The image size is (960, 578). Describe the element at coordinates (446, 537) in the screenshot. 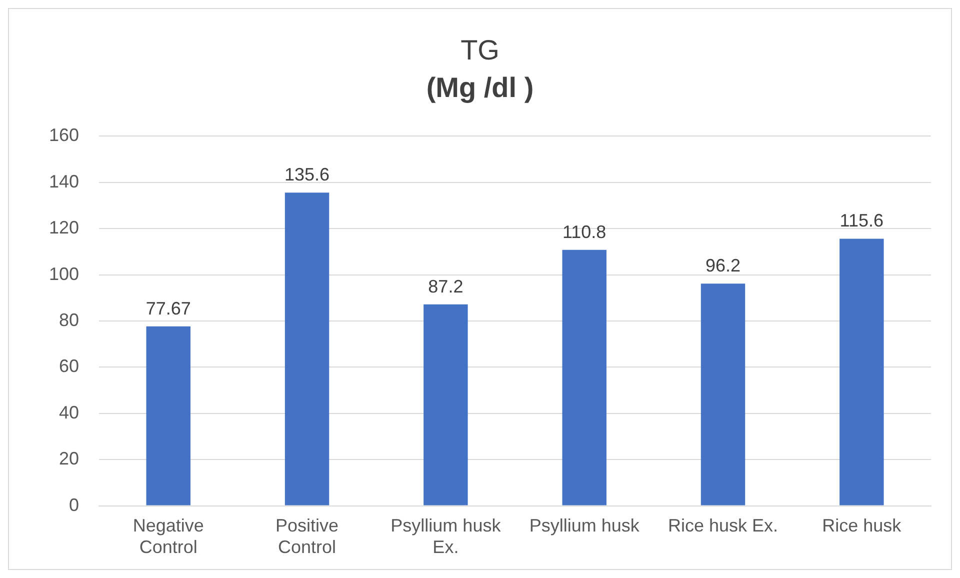

I see `x-tick-label: Psyllium husk Ex.` at that location.